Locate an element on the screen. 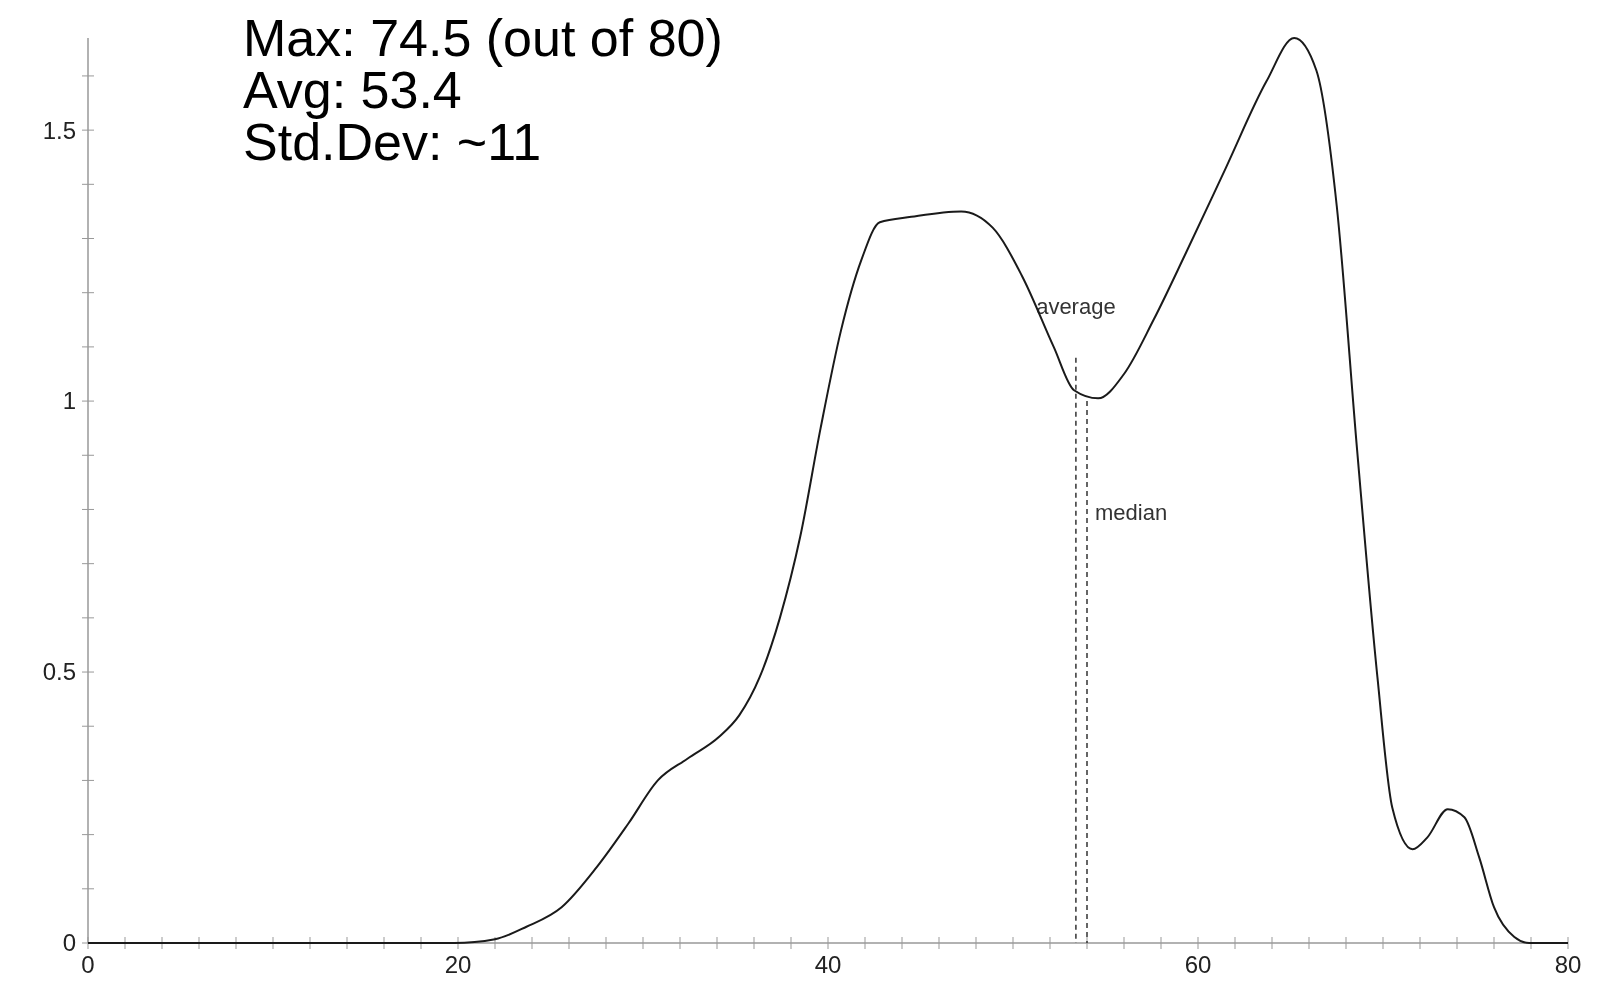 The height and width of the screenshot is (986, 1602). y-tick-label: 1.5 is located at coordinates (59, 130).